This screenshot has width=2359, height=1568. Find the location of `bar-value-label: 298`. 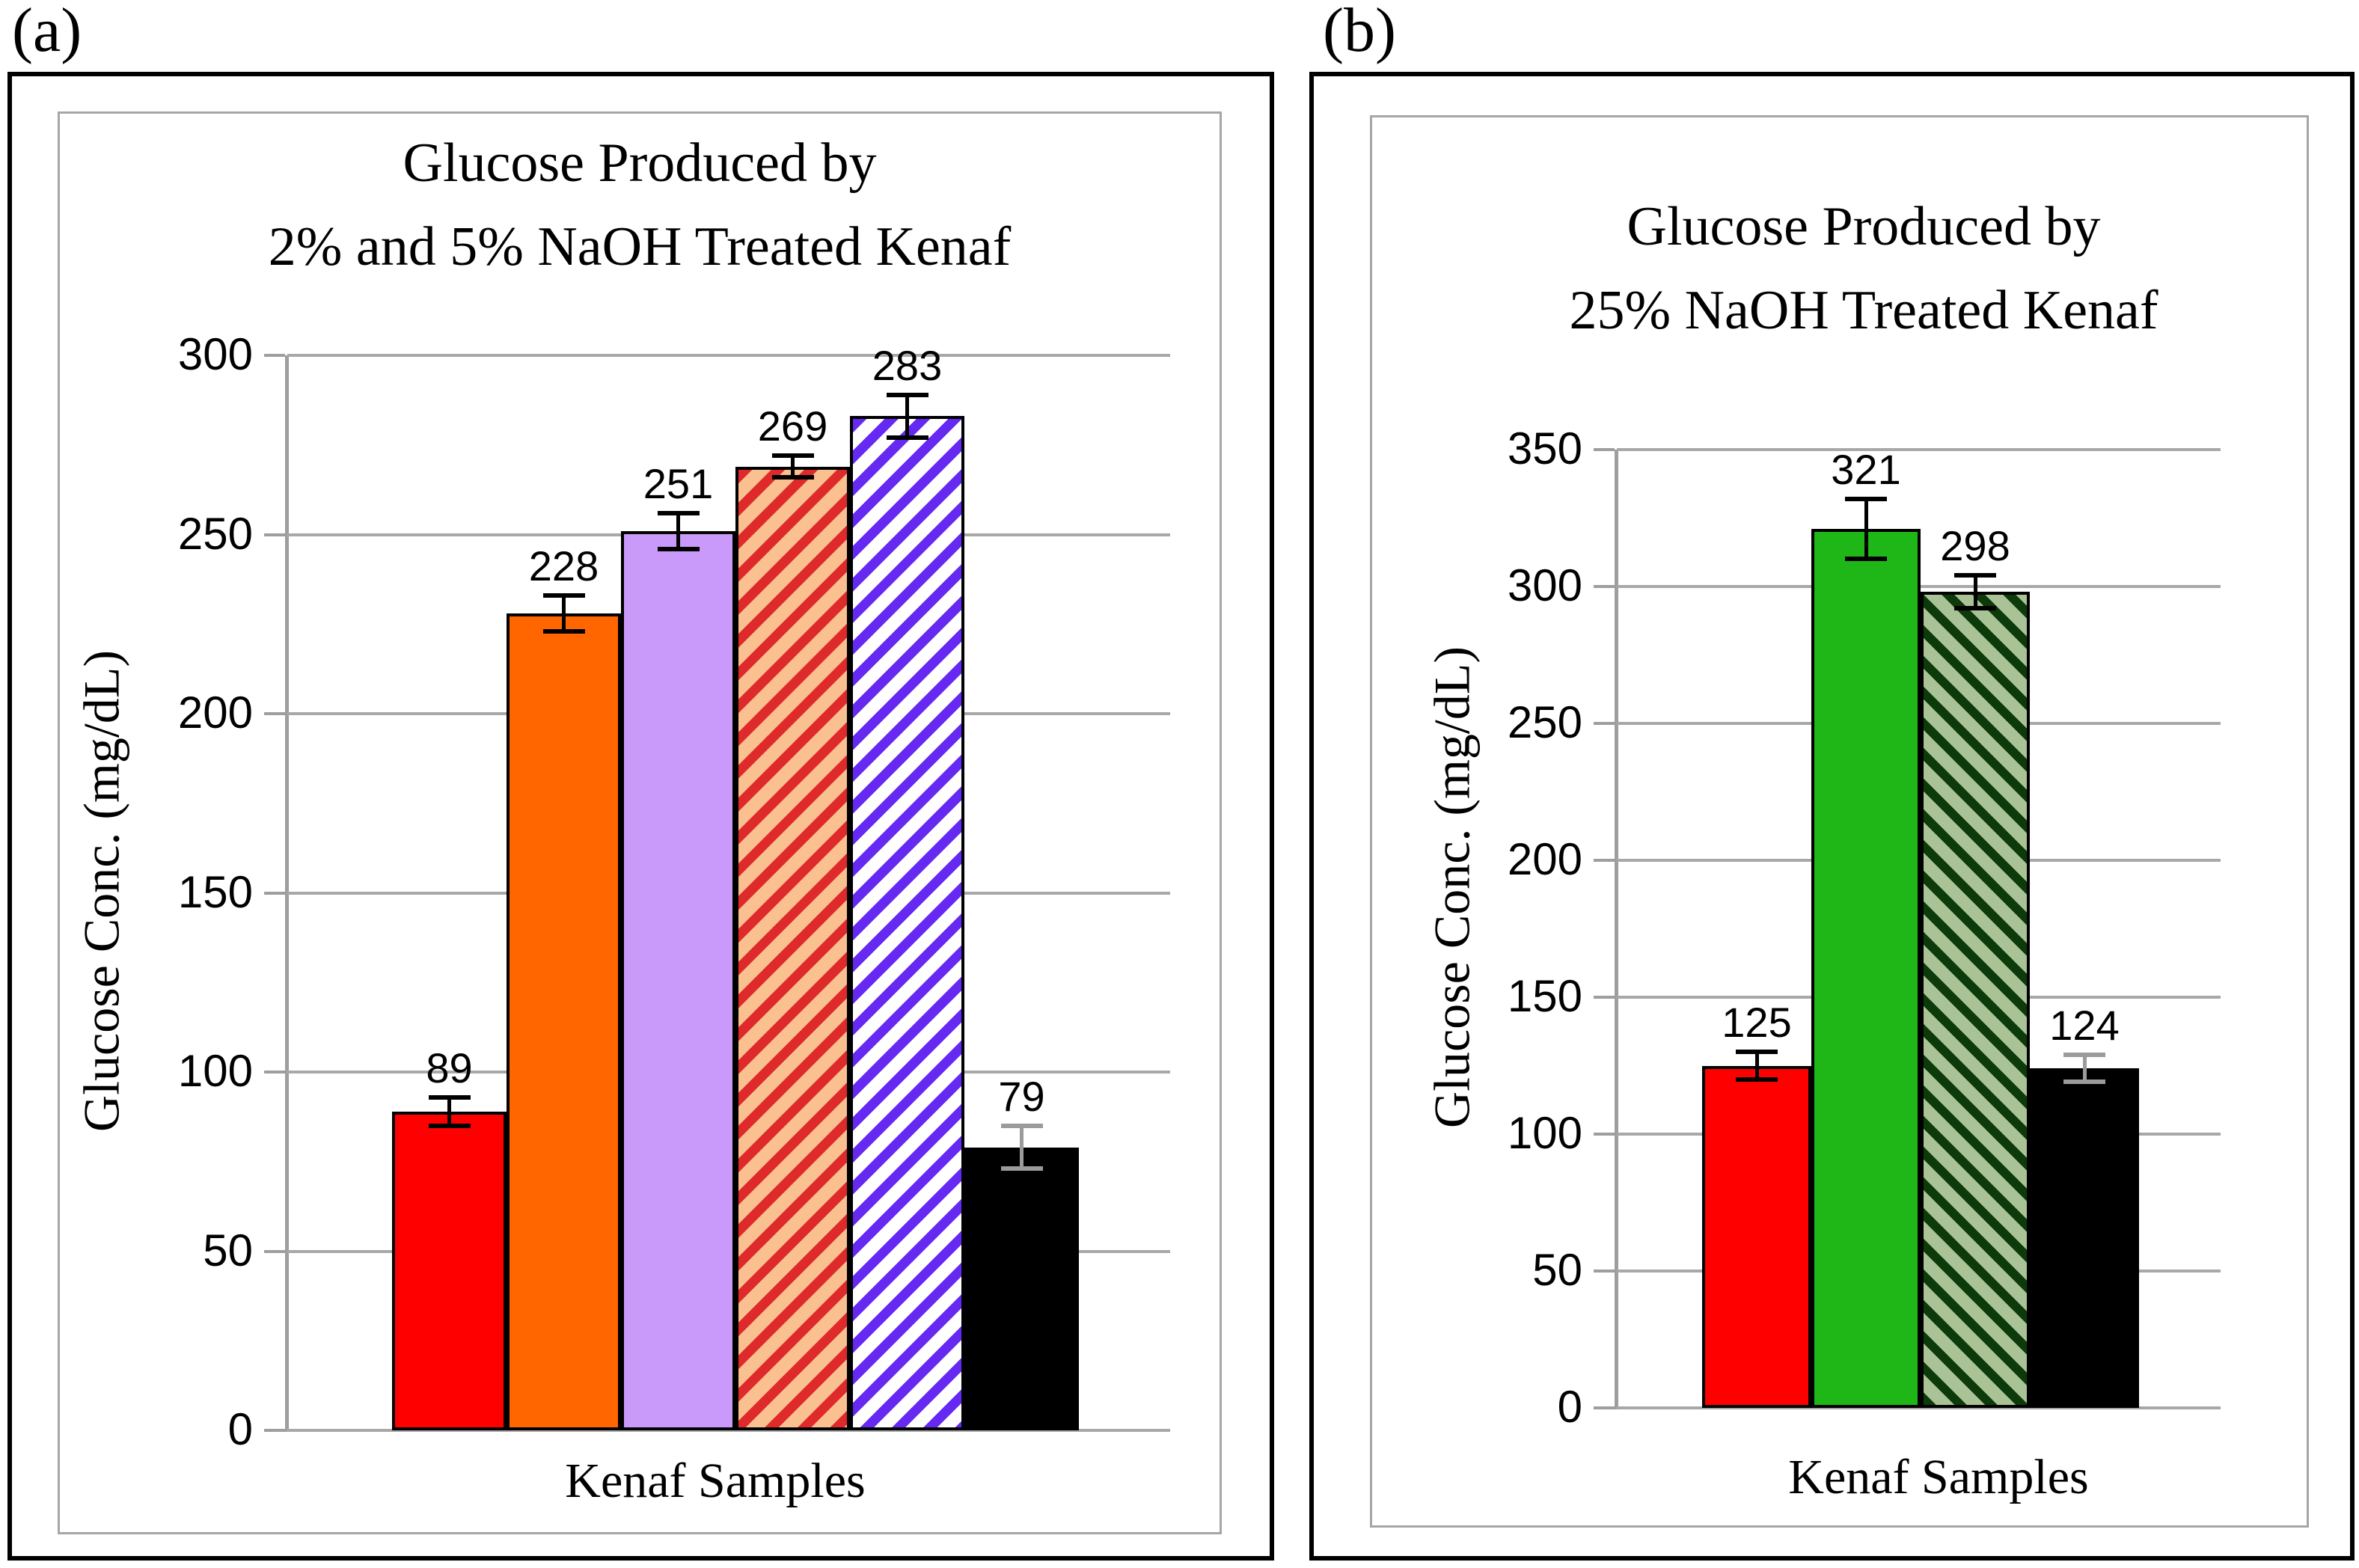

bar-value-label: 298 is located at coordinates (1975, 546).